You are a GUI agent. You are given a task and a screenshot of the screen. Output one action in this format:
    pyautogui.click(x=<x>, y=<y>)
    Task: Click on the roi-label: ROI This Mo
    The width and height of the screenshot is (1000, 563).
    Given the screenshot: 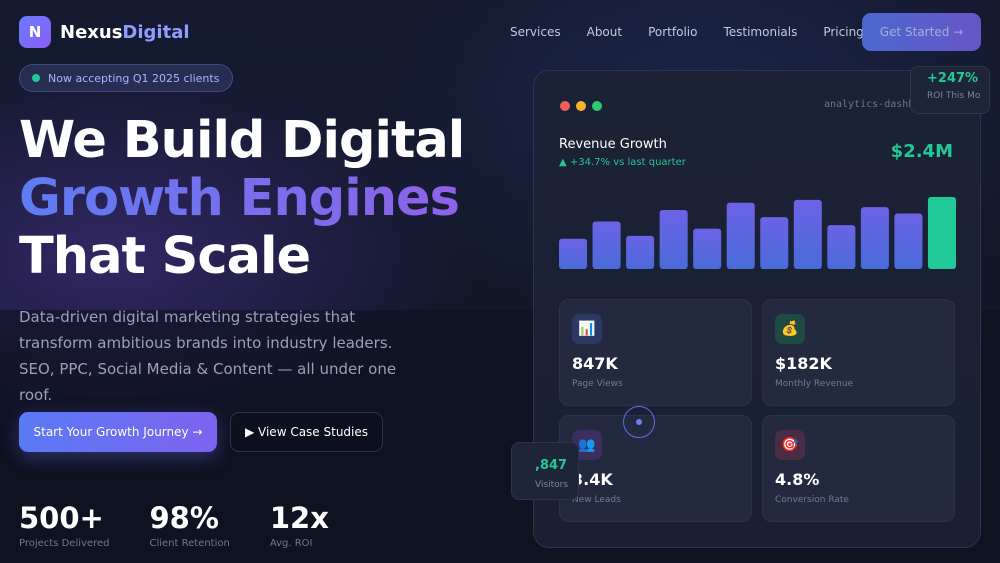 What is the action you would take?
    pyautogui.click(x=954, y=96)
    